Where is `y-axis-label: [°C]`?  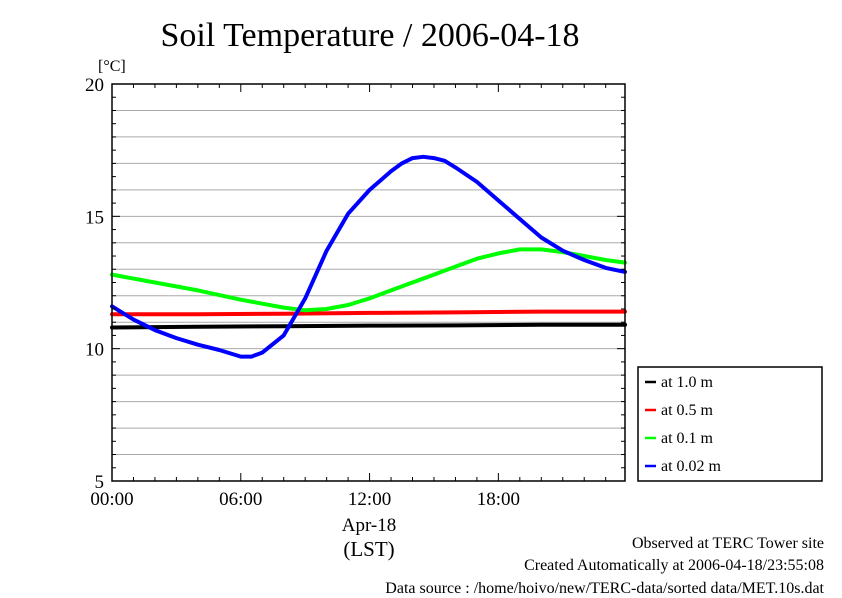 y-axis-label: [°C] is located at coordinates (112, 66).